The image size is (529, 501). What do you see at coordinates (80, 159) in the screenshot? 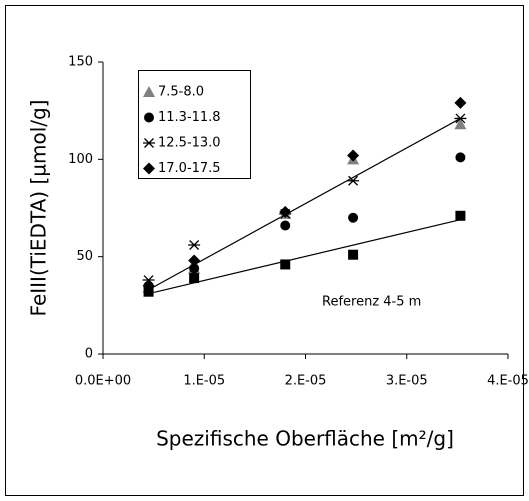
I see `y-tick-label: 100` at bounding box center [80, 159].